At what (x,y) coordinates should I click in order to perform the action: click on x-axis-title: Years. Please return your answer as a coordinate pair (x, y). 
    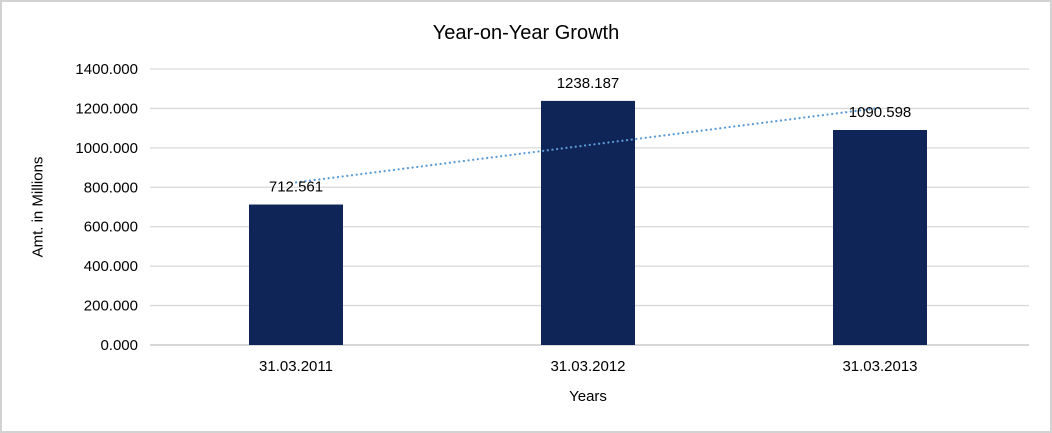
    Looking at the image, I should click on (588, 396).